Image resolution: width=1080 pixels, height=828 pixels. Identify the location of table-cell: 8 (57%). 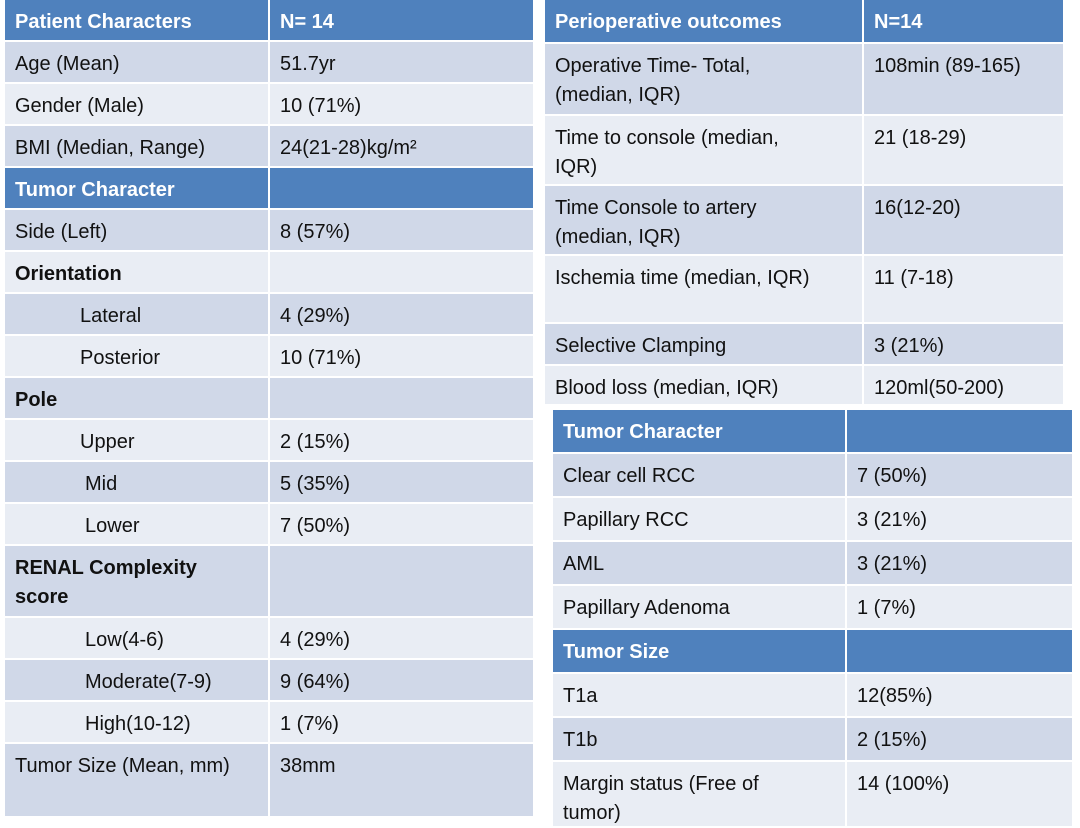
(401, 230).